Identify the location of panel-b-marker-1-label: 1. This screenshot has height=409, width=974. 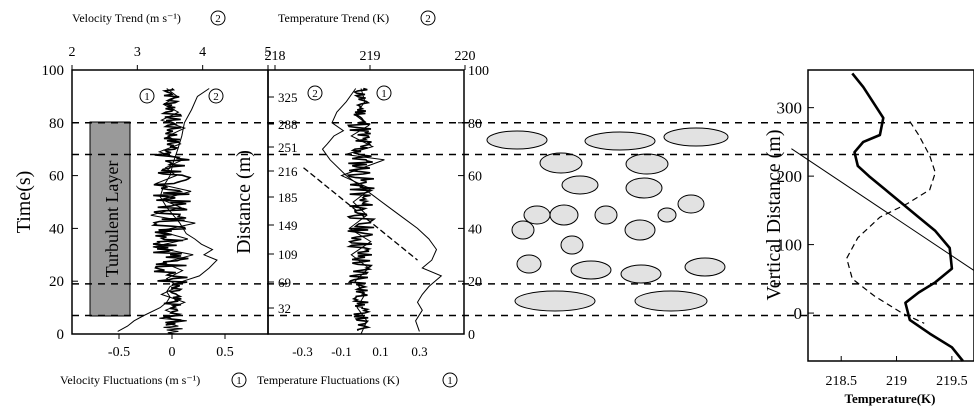
(384, 94).